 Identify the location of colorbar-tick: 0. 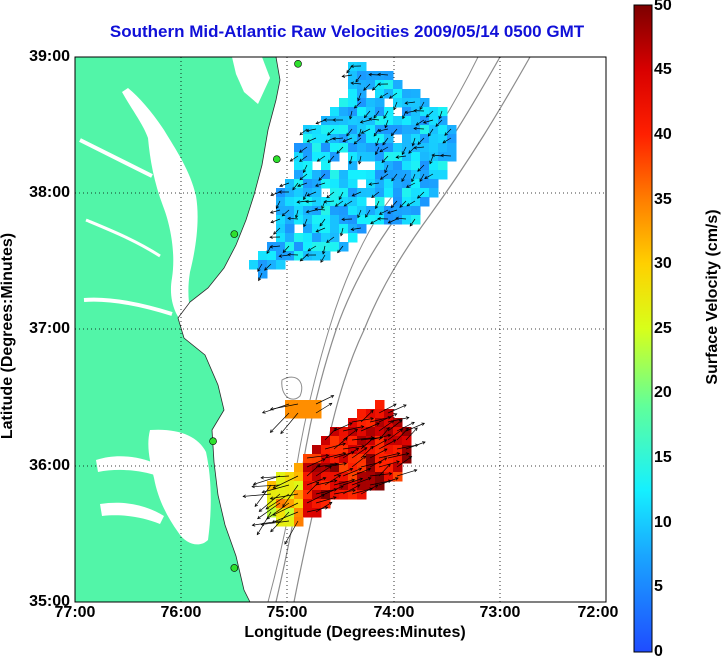
(674, 652).